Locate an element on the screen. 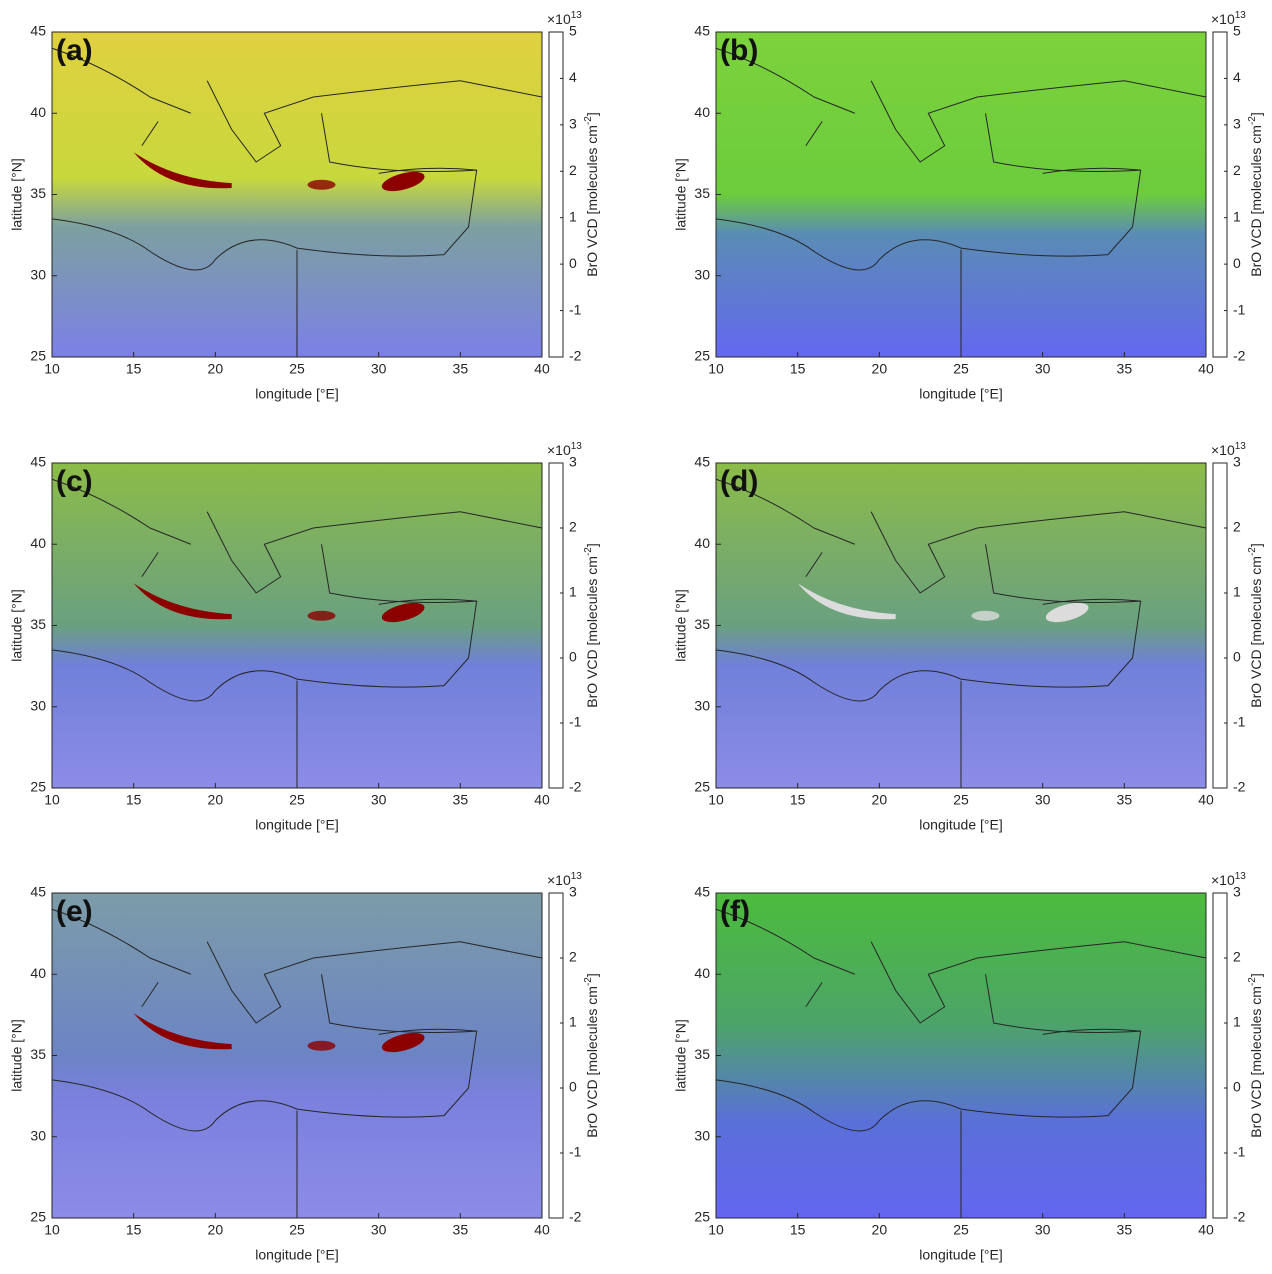 This screenshot has width=1272, height=1274. x-axis-label: longitude [°E] is located at coordinates (296, 825).